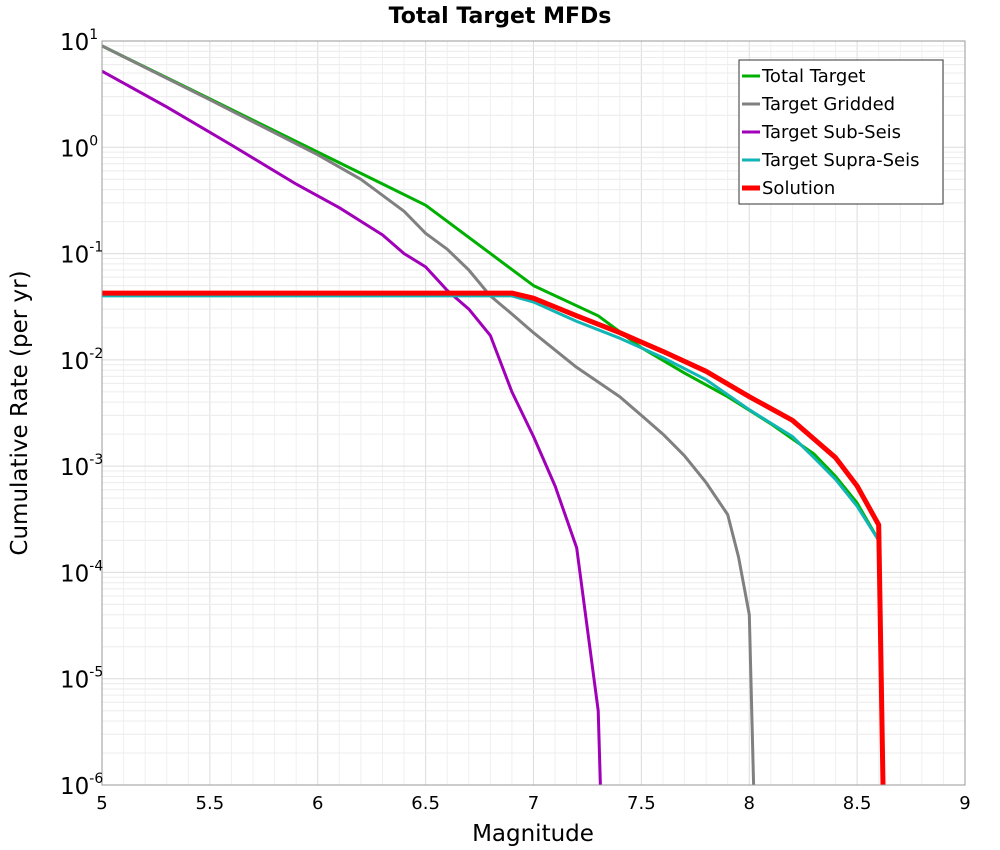  Describe the element at coordinates (81, 413) in the screenshot. I see `y-tick-labels: 10¹ 10⁰ 10⁻¹ 10⁻² 10⁻³ 10⁻⁴ 10⁻⁵ 10⁻⁶` at that location.